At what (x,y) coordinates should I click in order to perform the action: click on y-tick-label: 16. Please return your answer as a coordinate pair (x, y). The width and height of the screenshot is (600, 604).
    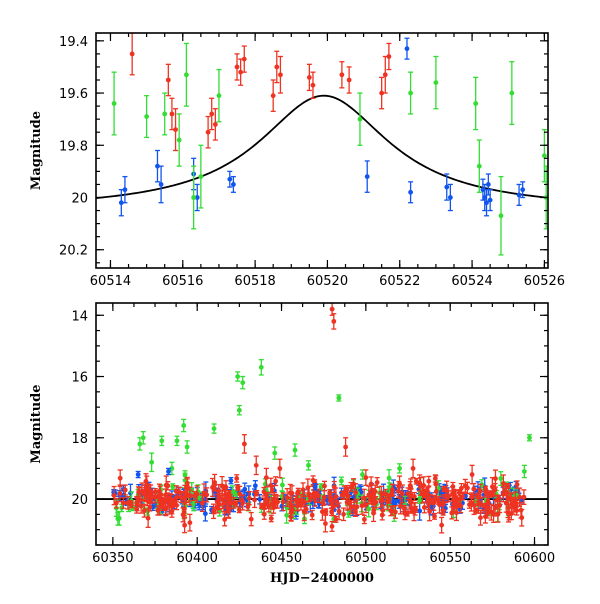
    Looking at the image, I should click on (79, 378).